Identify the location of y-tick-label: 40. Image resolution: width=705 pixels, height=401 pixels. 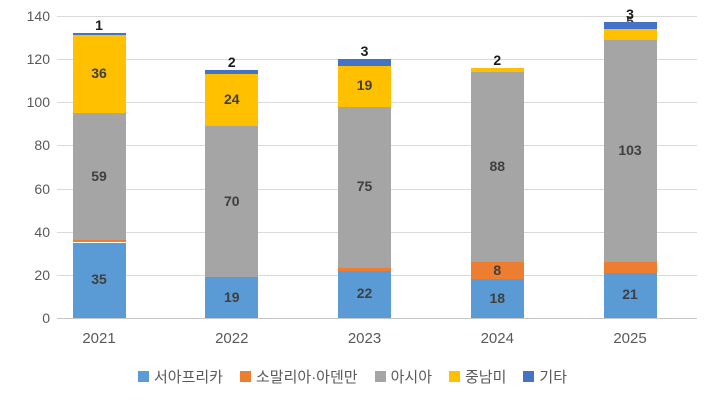
(42, 231).